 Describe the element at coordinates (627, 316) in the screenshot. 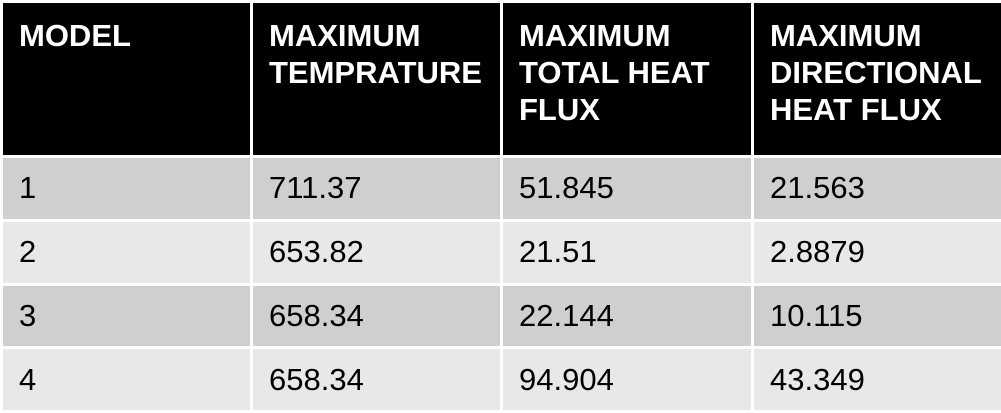

I see `cell-max-total-heat-flux: 22.144` at that location.